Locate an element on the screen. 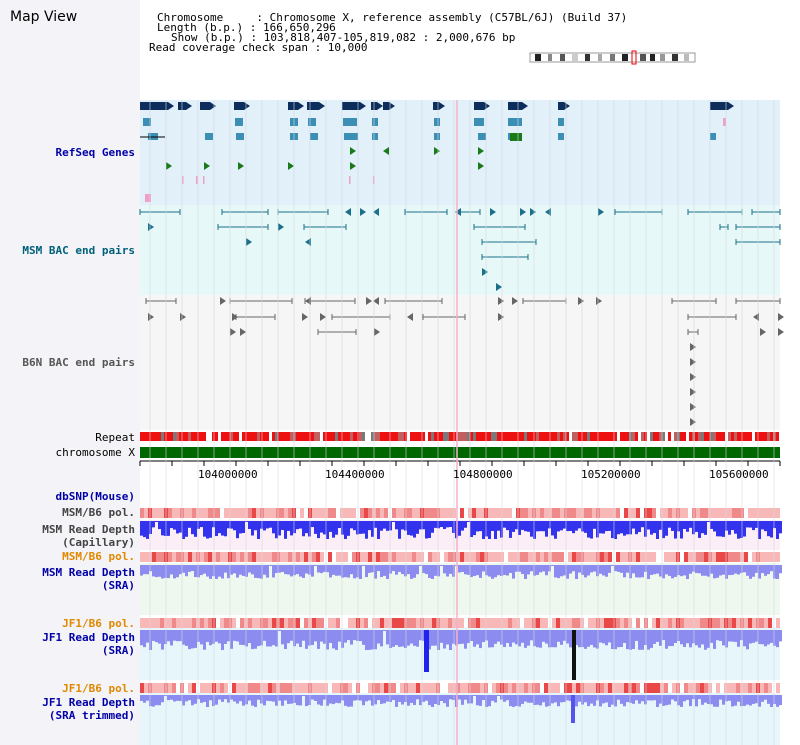 This screenshot has height=745, width=800. chromosome-ideogram is located at coordinates (612, 57).